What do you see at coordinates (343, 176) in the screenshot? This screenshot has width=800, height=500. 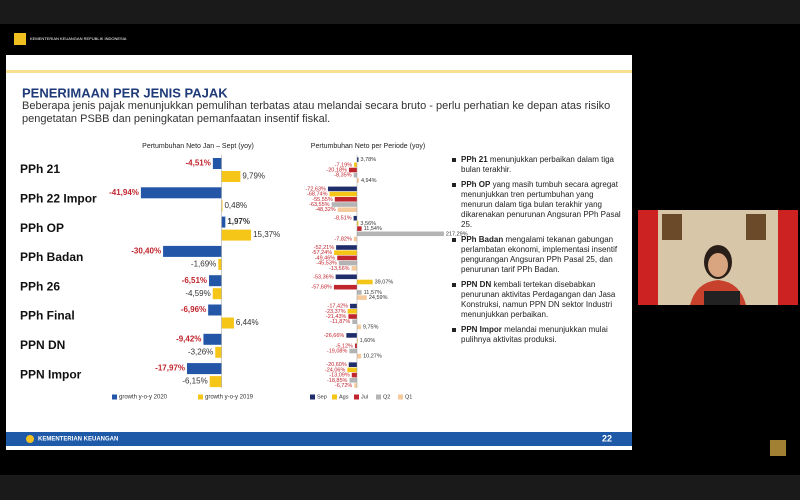 I see `value-label: -8,35%` at bounding box center [343, 176].